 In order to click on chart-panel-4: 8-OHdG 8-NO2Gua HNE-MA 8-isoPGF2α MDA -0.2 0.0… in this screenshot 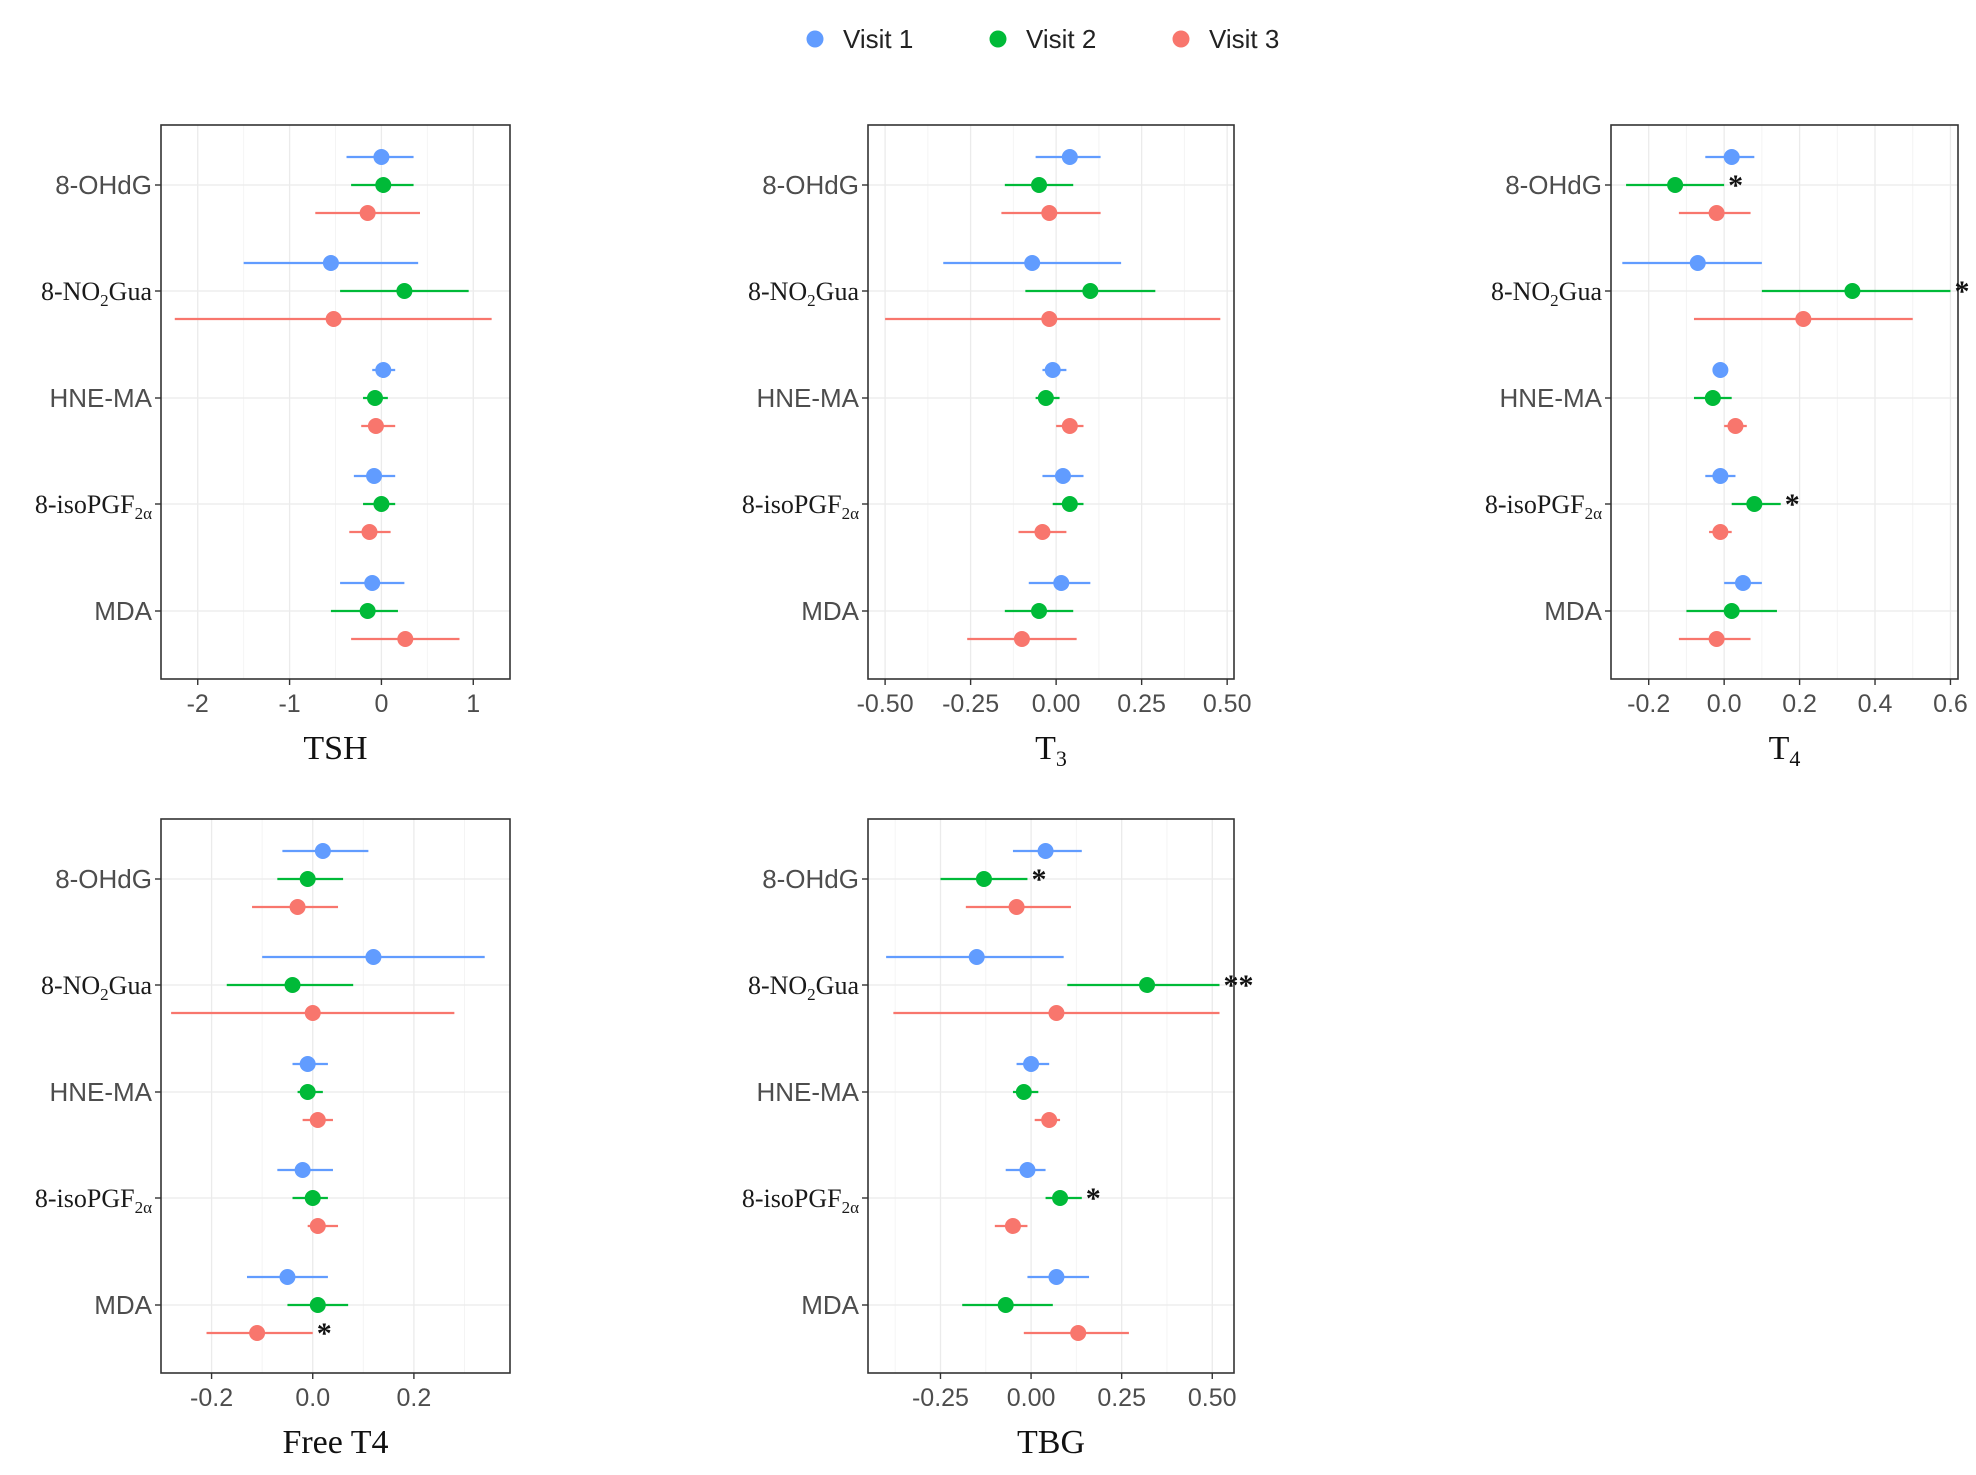, I will do `click(273, 1139)`.